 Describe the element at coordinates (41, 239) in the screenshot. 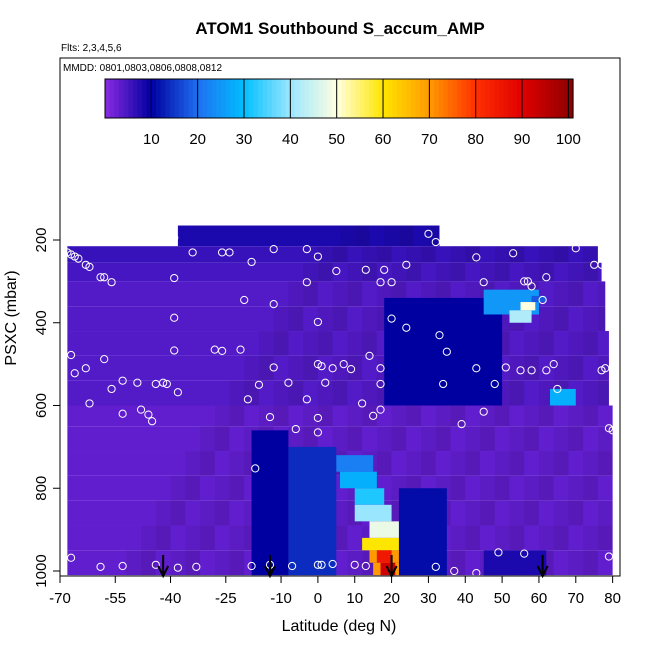

I see `y-tick-label: 200` at that location.